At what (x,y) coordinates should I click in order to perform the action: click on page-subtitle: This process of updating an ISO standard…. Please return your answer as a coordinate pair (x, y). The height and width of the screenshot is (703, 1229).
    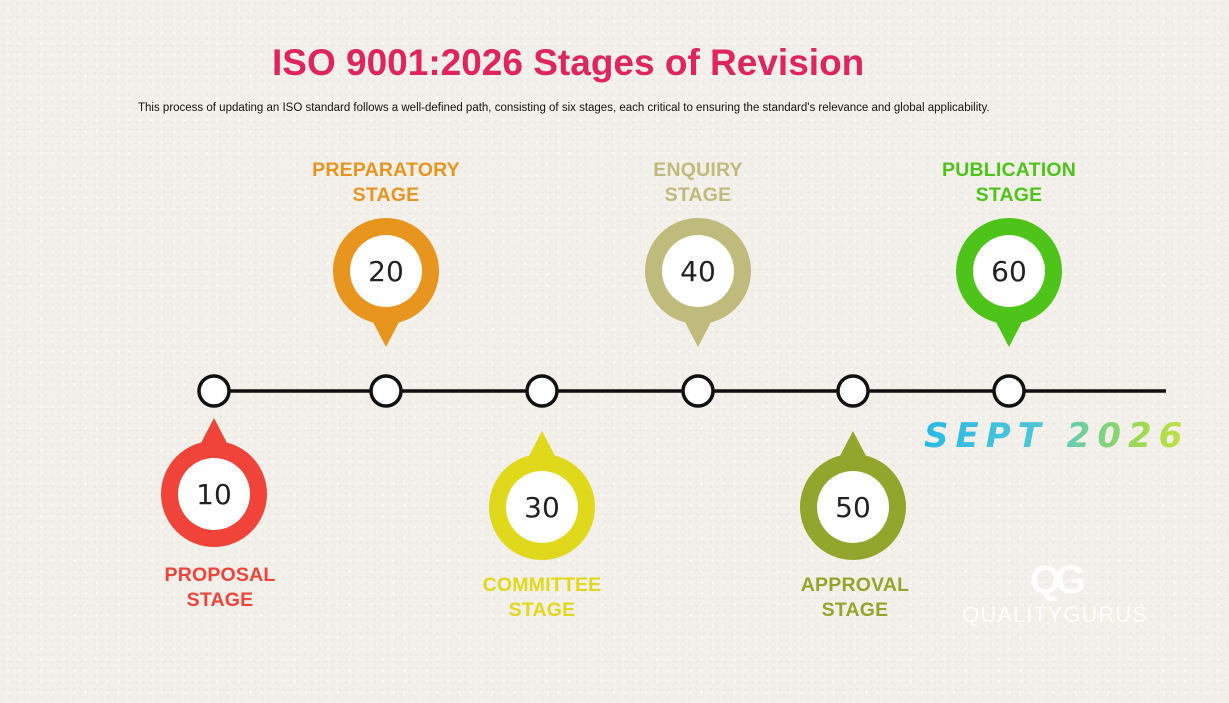
    Looking at the image, I should click on (564, 108).